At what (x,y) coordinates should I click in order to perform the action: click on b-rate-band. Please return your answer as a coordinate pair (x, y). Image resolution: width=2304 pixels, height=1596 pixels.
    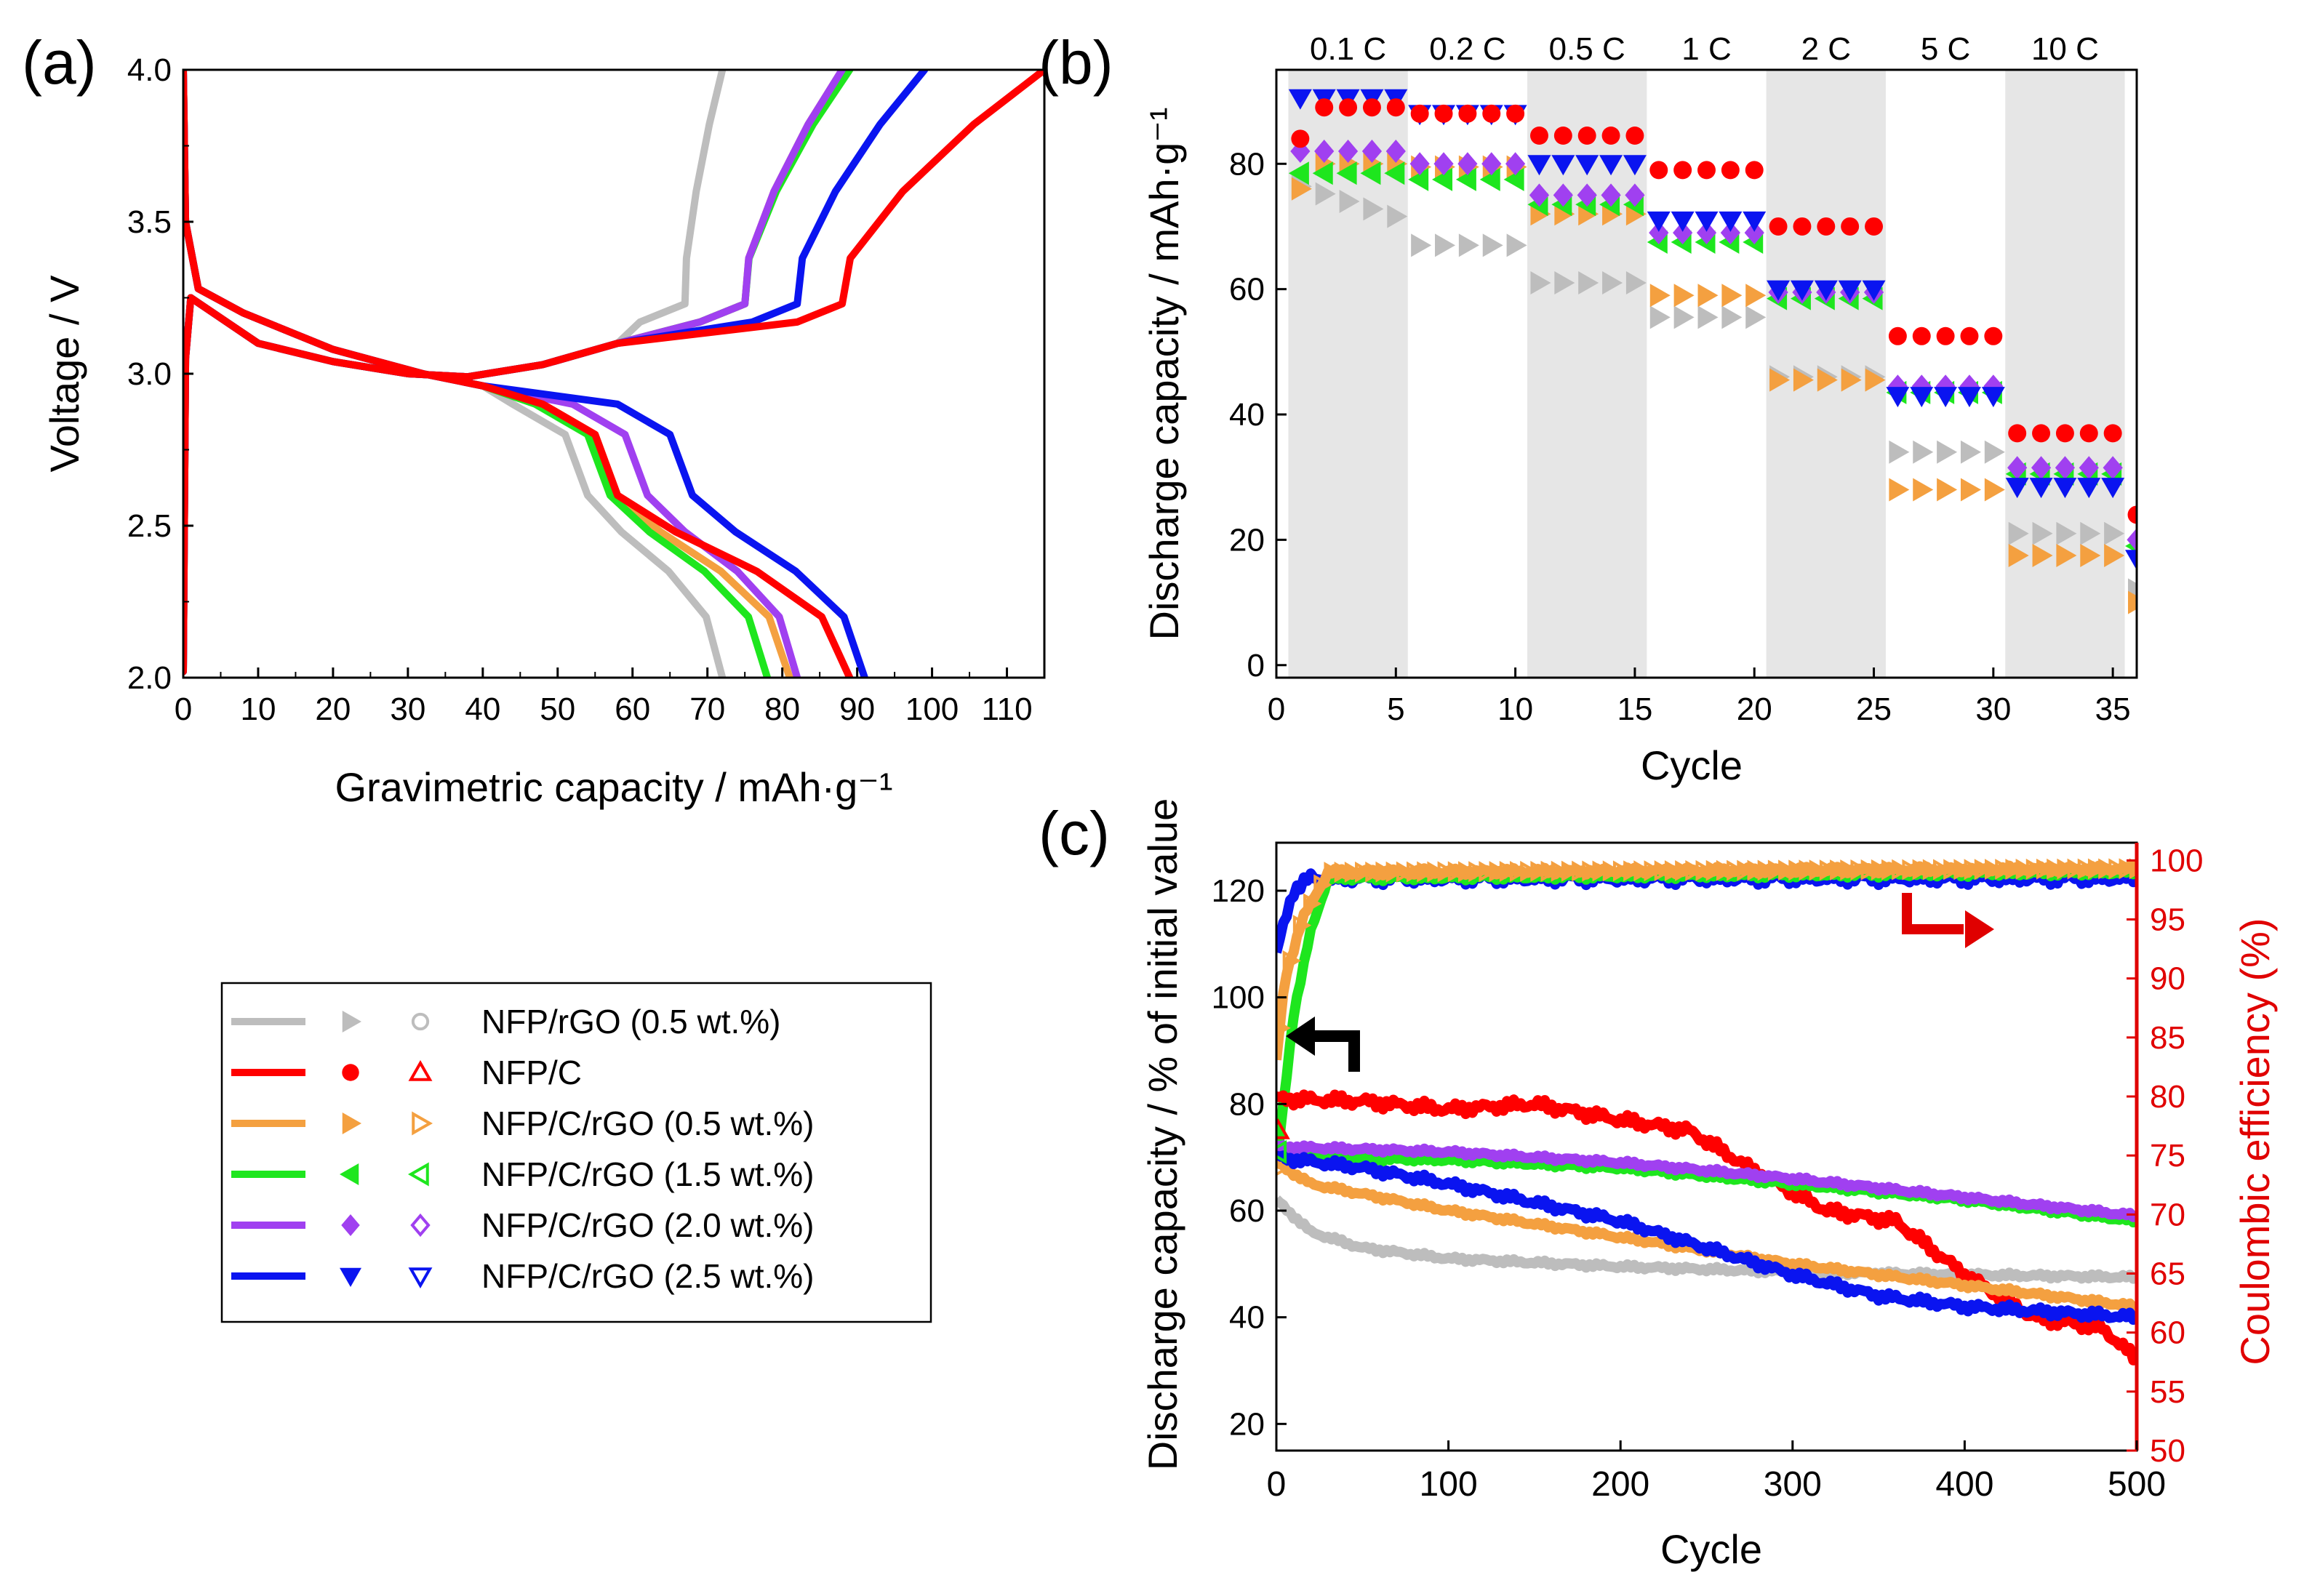
    Looking at the image, I should click on (2065, 374).